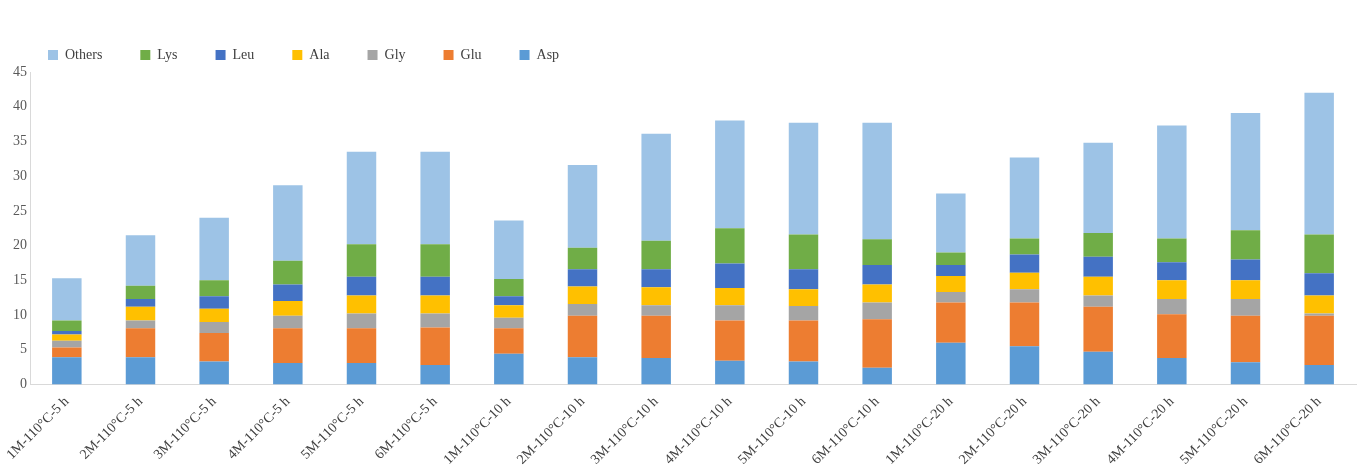 The height and width of the screenshot is (475, 1368). What do you see at coordinates (20, 245) in the screenshot?
I see `y-tick-label: 20` at bounding box center [20, 245].